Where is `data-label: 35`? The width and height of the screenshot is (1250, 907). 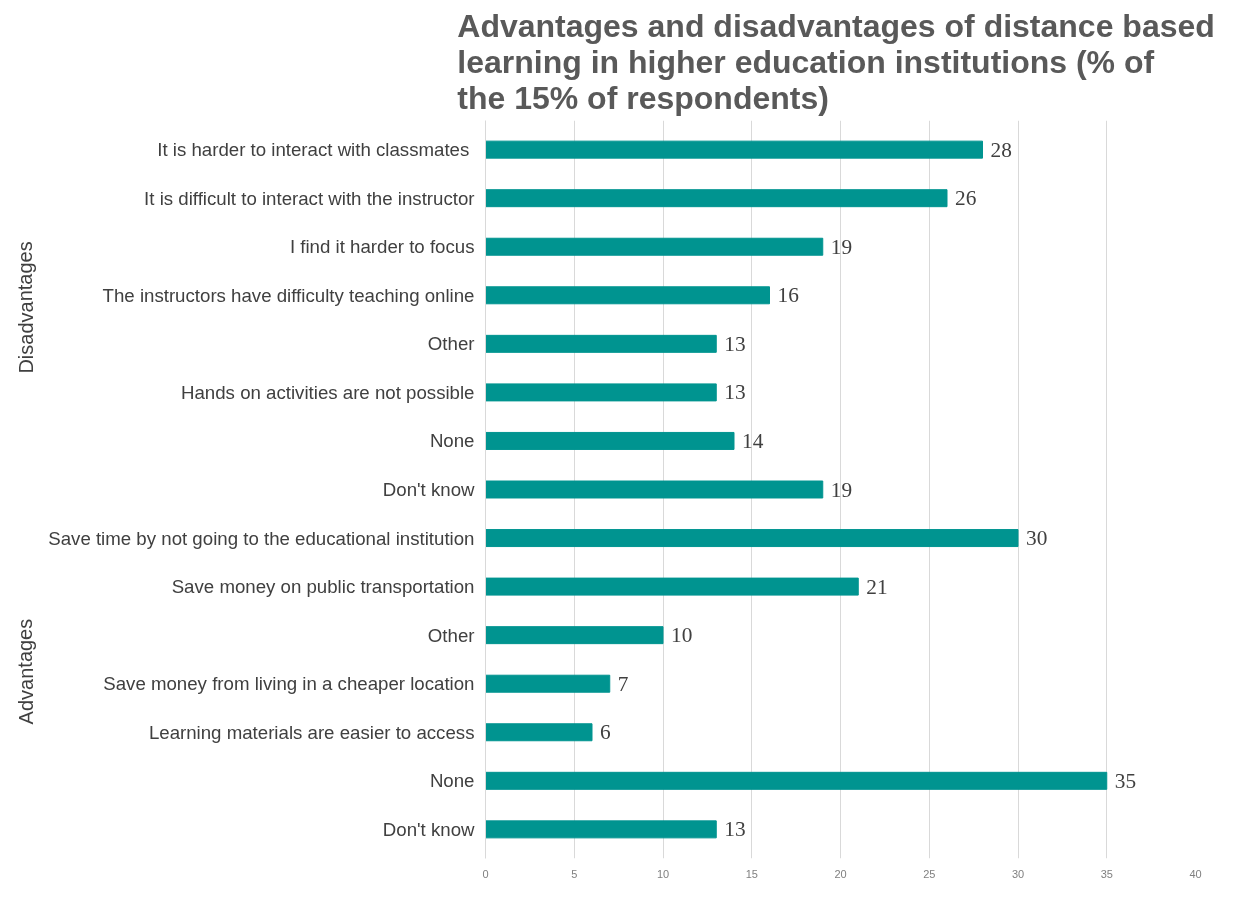 data-label: 35 is located at coordinates (1125, 780).